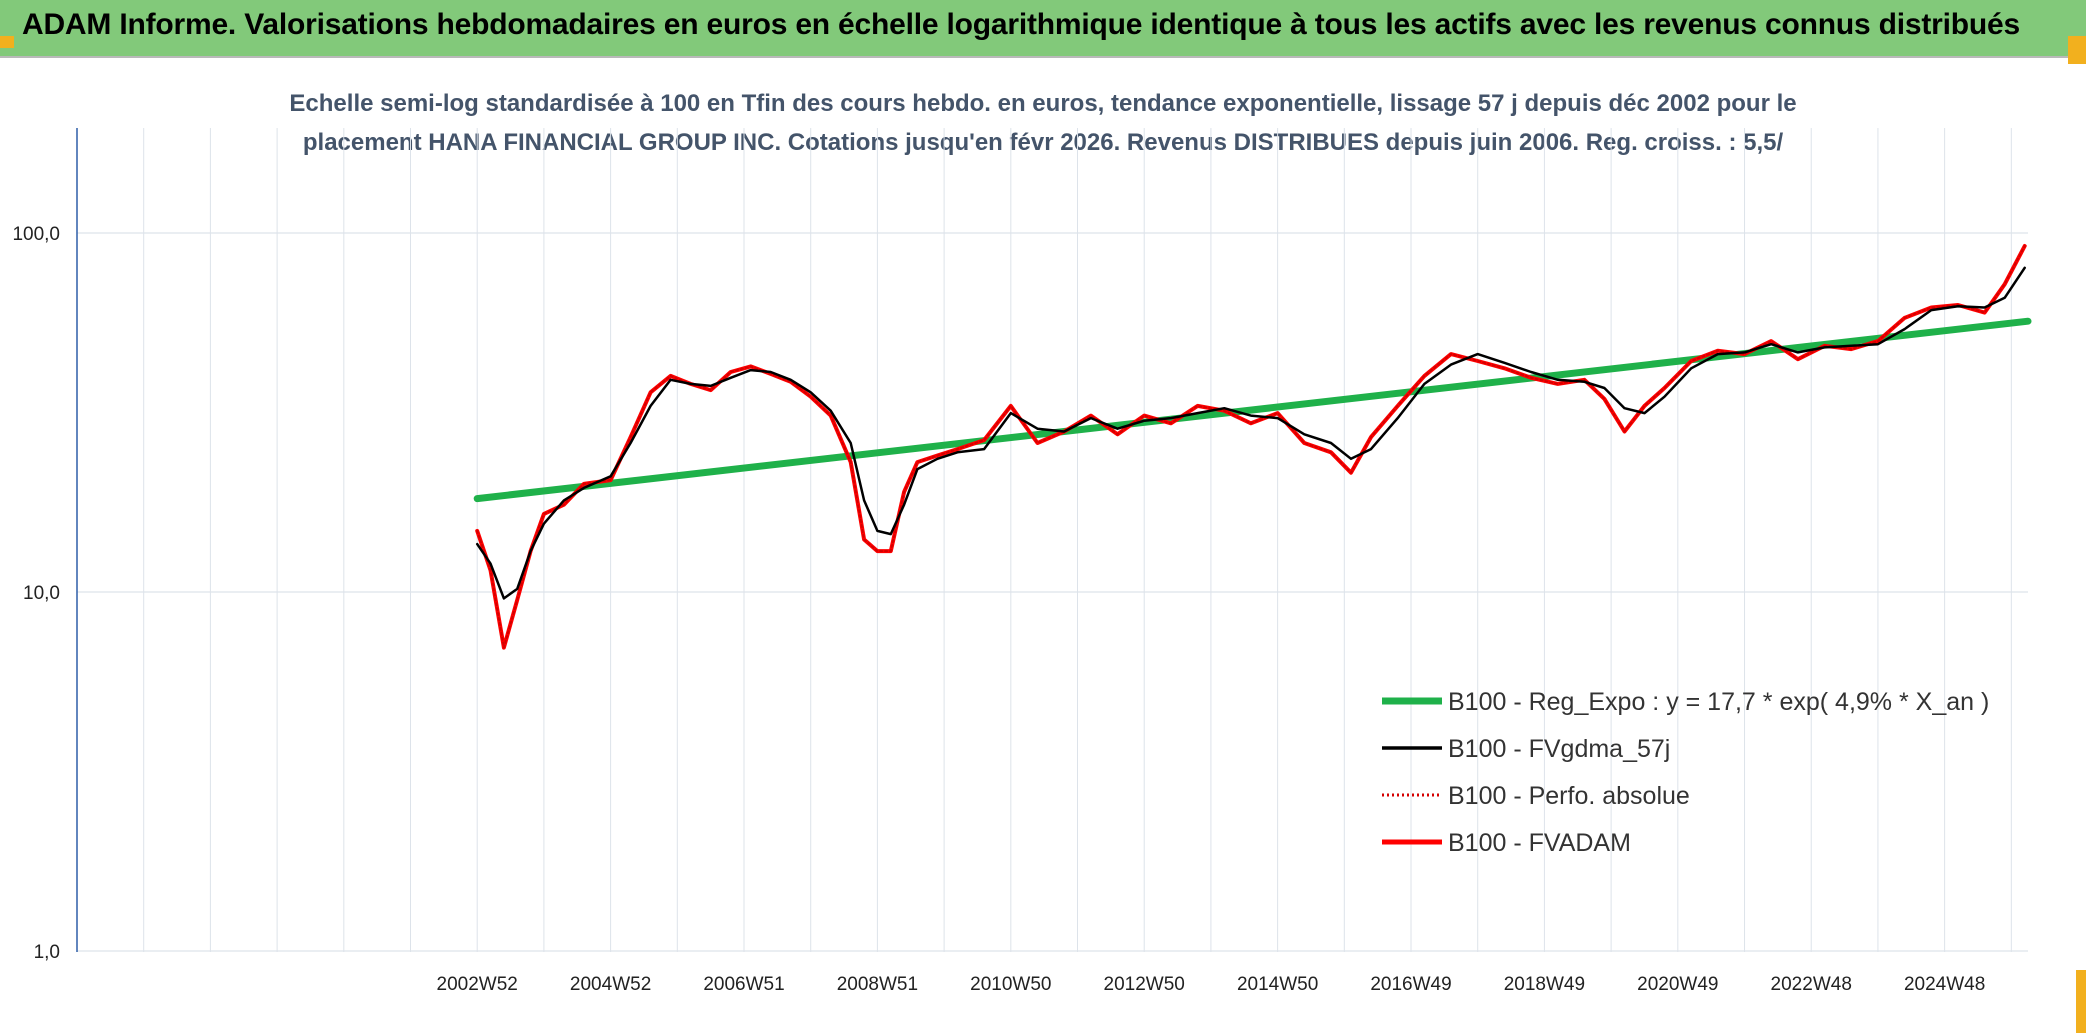  What do you see at coordinates (610, 984) in the screenshot?
I see `x-tick-label: 2004W52` at bounding box center [610, 984].